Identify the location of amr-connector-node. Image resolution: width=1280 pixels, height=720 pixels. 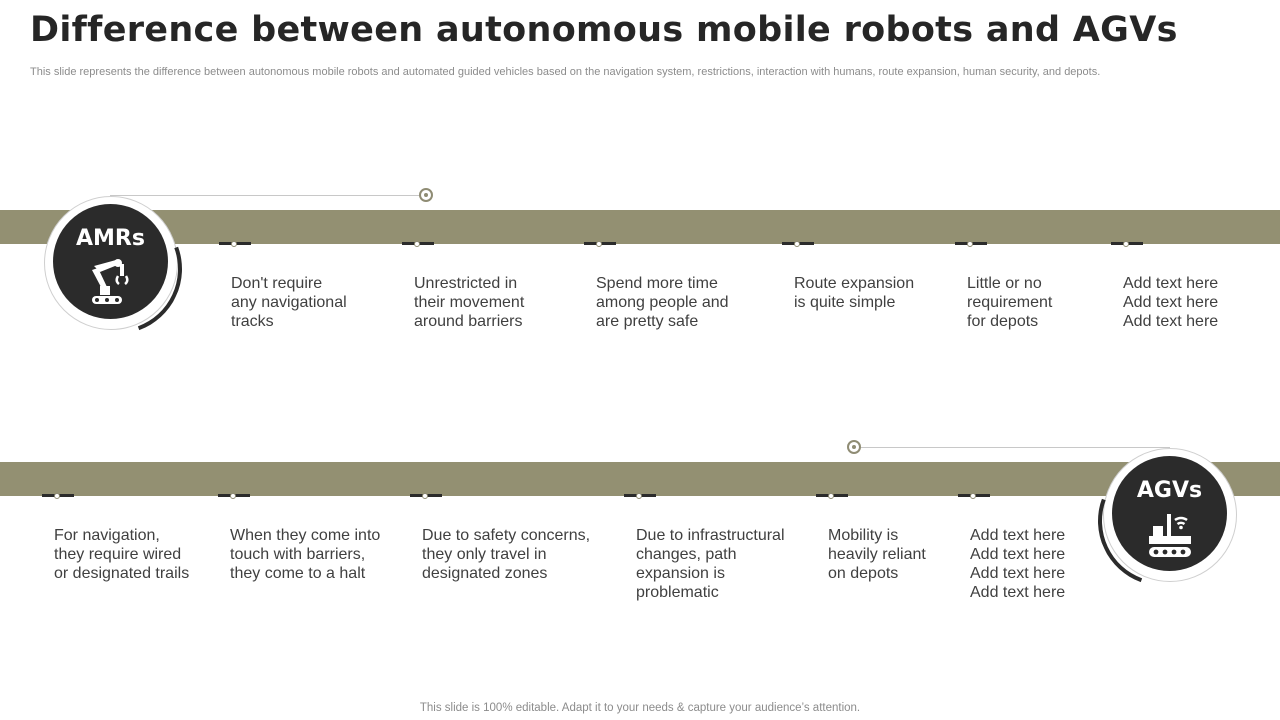
(426, 195).